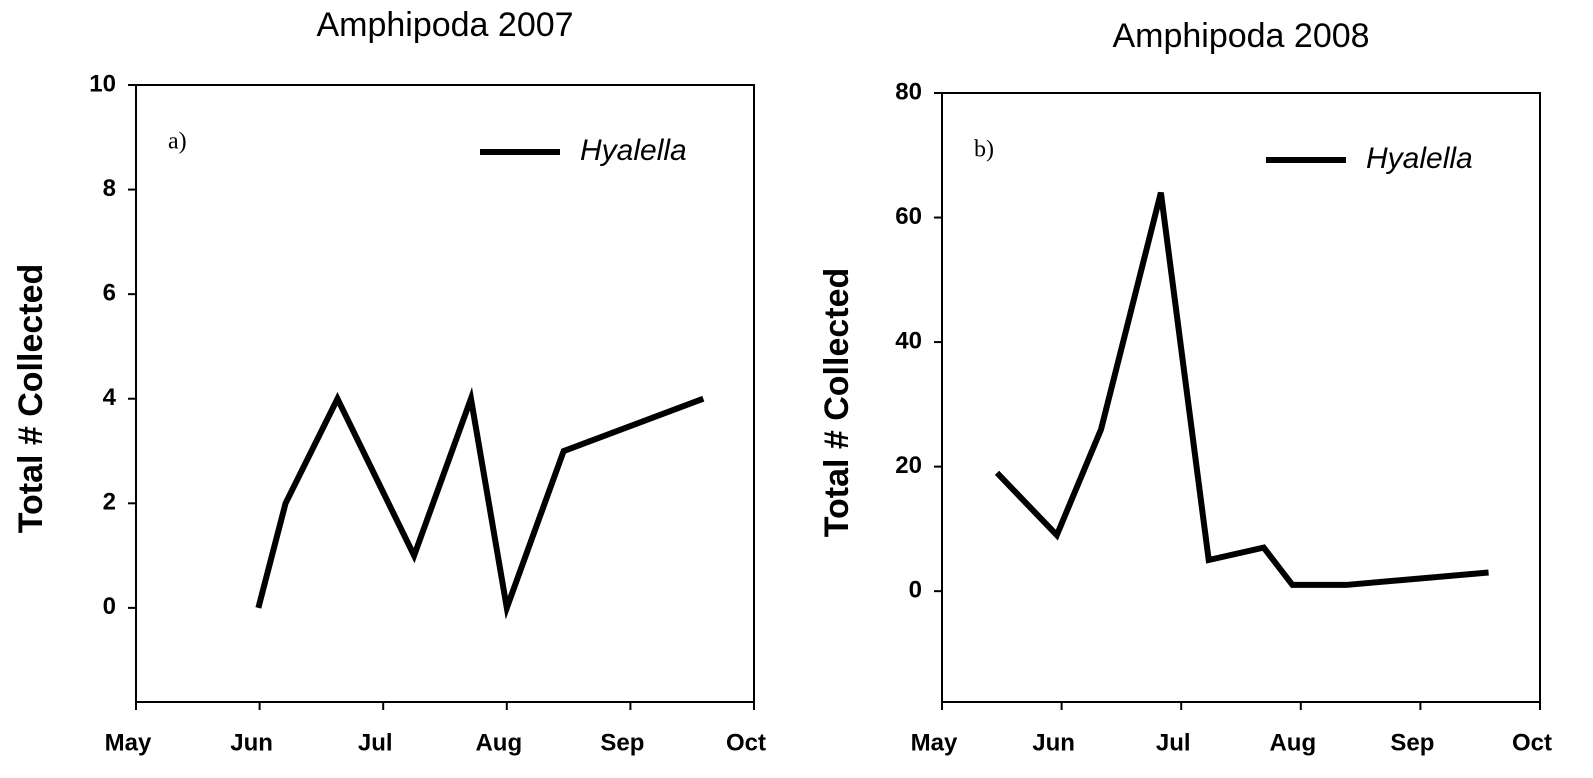 The width and height of the screenshot is (1593, 778). Describe the element at coordinates (109, 292) in the screenshot. I see `y-tick-label: 6` at that location.